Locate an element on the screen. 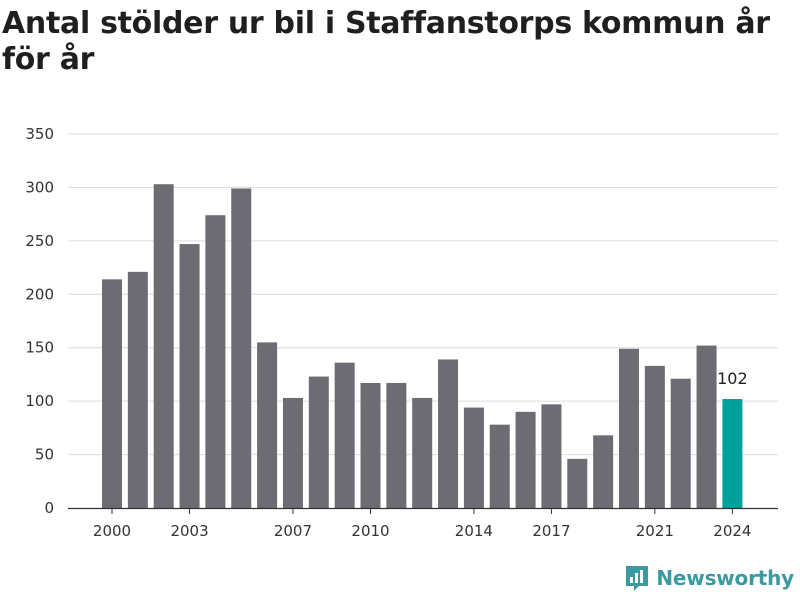 This screenshot has width=800, height=600. bar-2019 is located at coordinates (603, 471).